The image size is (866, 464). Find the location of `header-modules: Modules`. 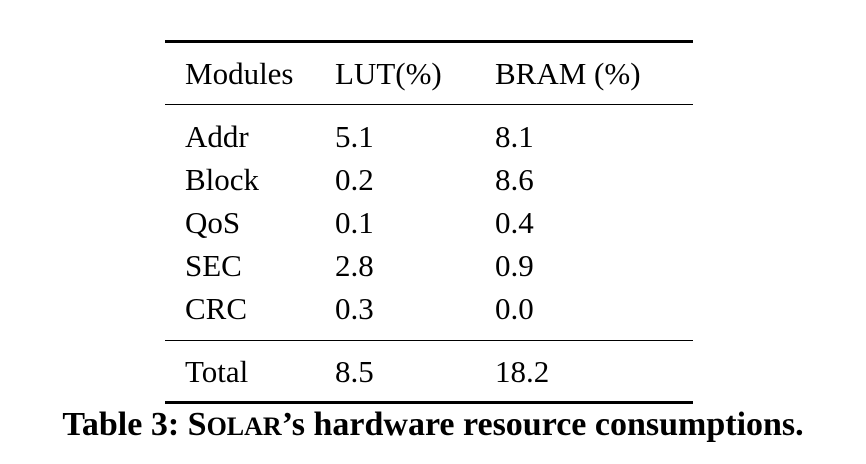

header-modules: Modules is located at coordinates (250, 72).